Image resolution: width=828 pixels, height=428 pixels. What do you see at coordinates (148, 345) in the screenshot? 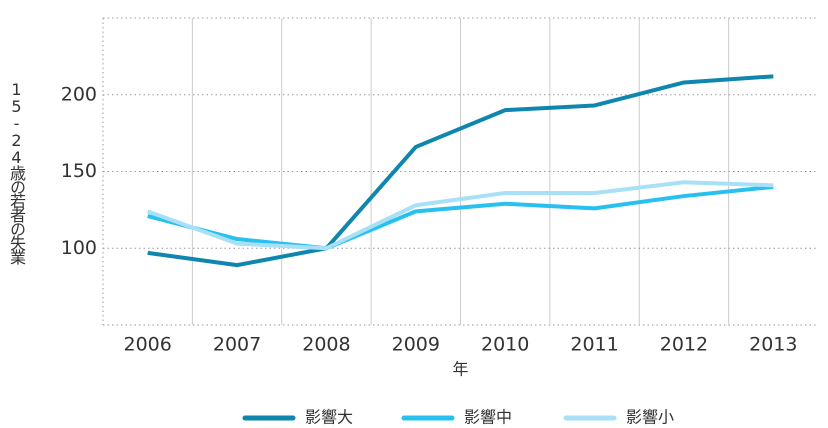
I see `x-tick-label: 2006` at bounding box center [148, 345].